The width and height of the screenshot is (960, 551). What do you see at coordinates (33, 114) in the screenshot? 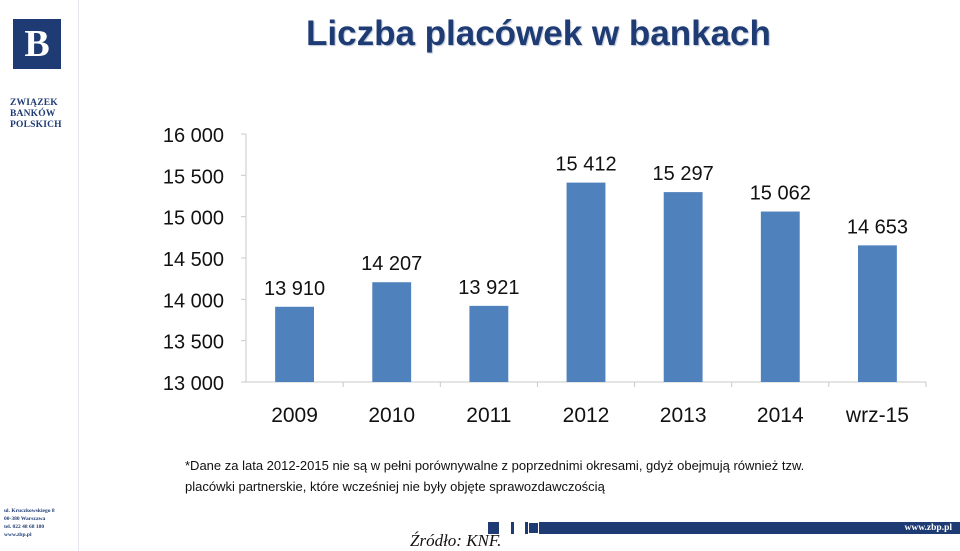
I see `org-name-line: BANKÓW` at bounding box center [33, 114].